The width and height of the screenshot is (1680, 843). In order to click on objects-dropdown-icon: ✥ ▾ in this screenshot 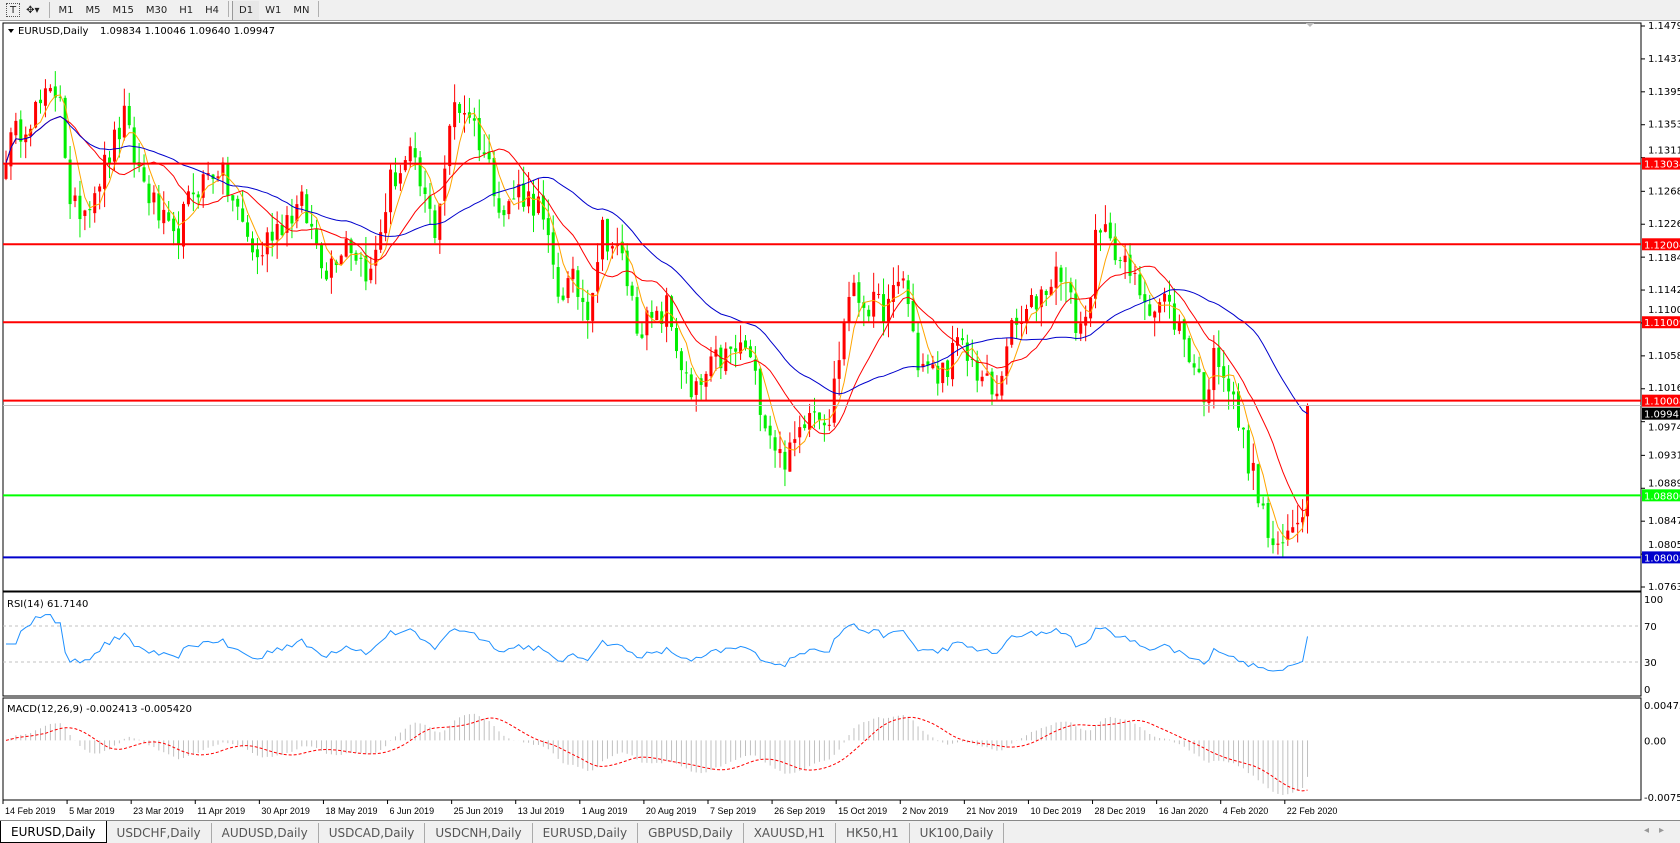, I will do `click(33, 10)`.